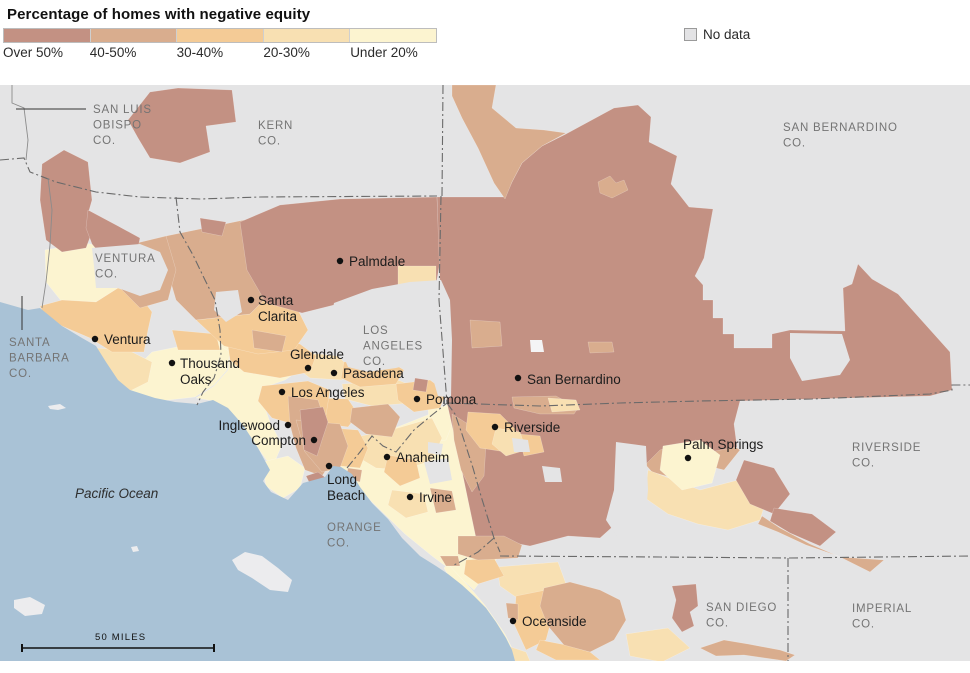  Describe the element at coordinates (840, 136) in the screenshot. I see `county-label-san-bernardino: SAN BERNARDINO CO.` at that location.